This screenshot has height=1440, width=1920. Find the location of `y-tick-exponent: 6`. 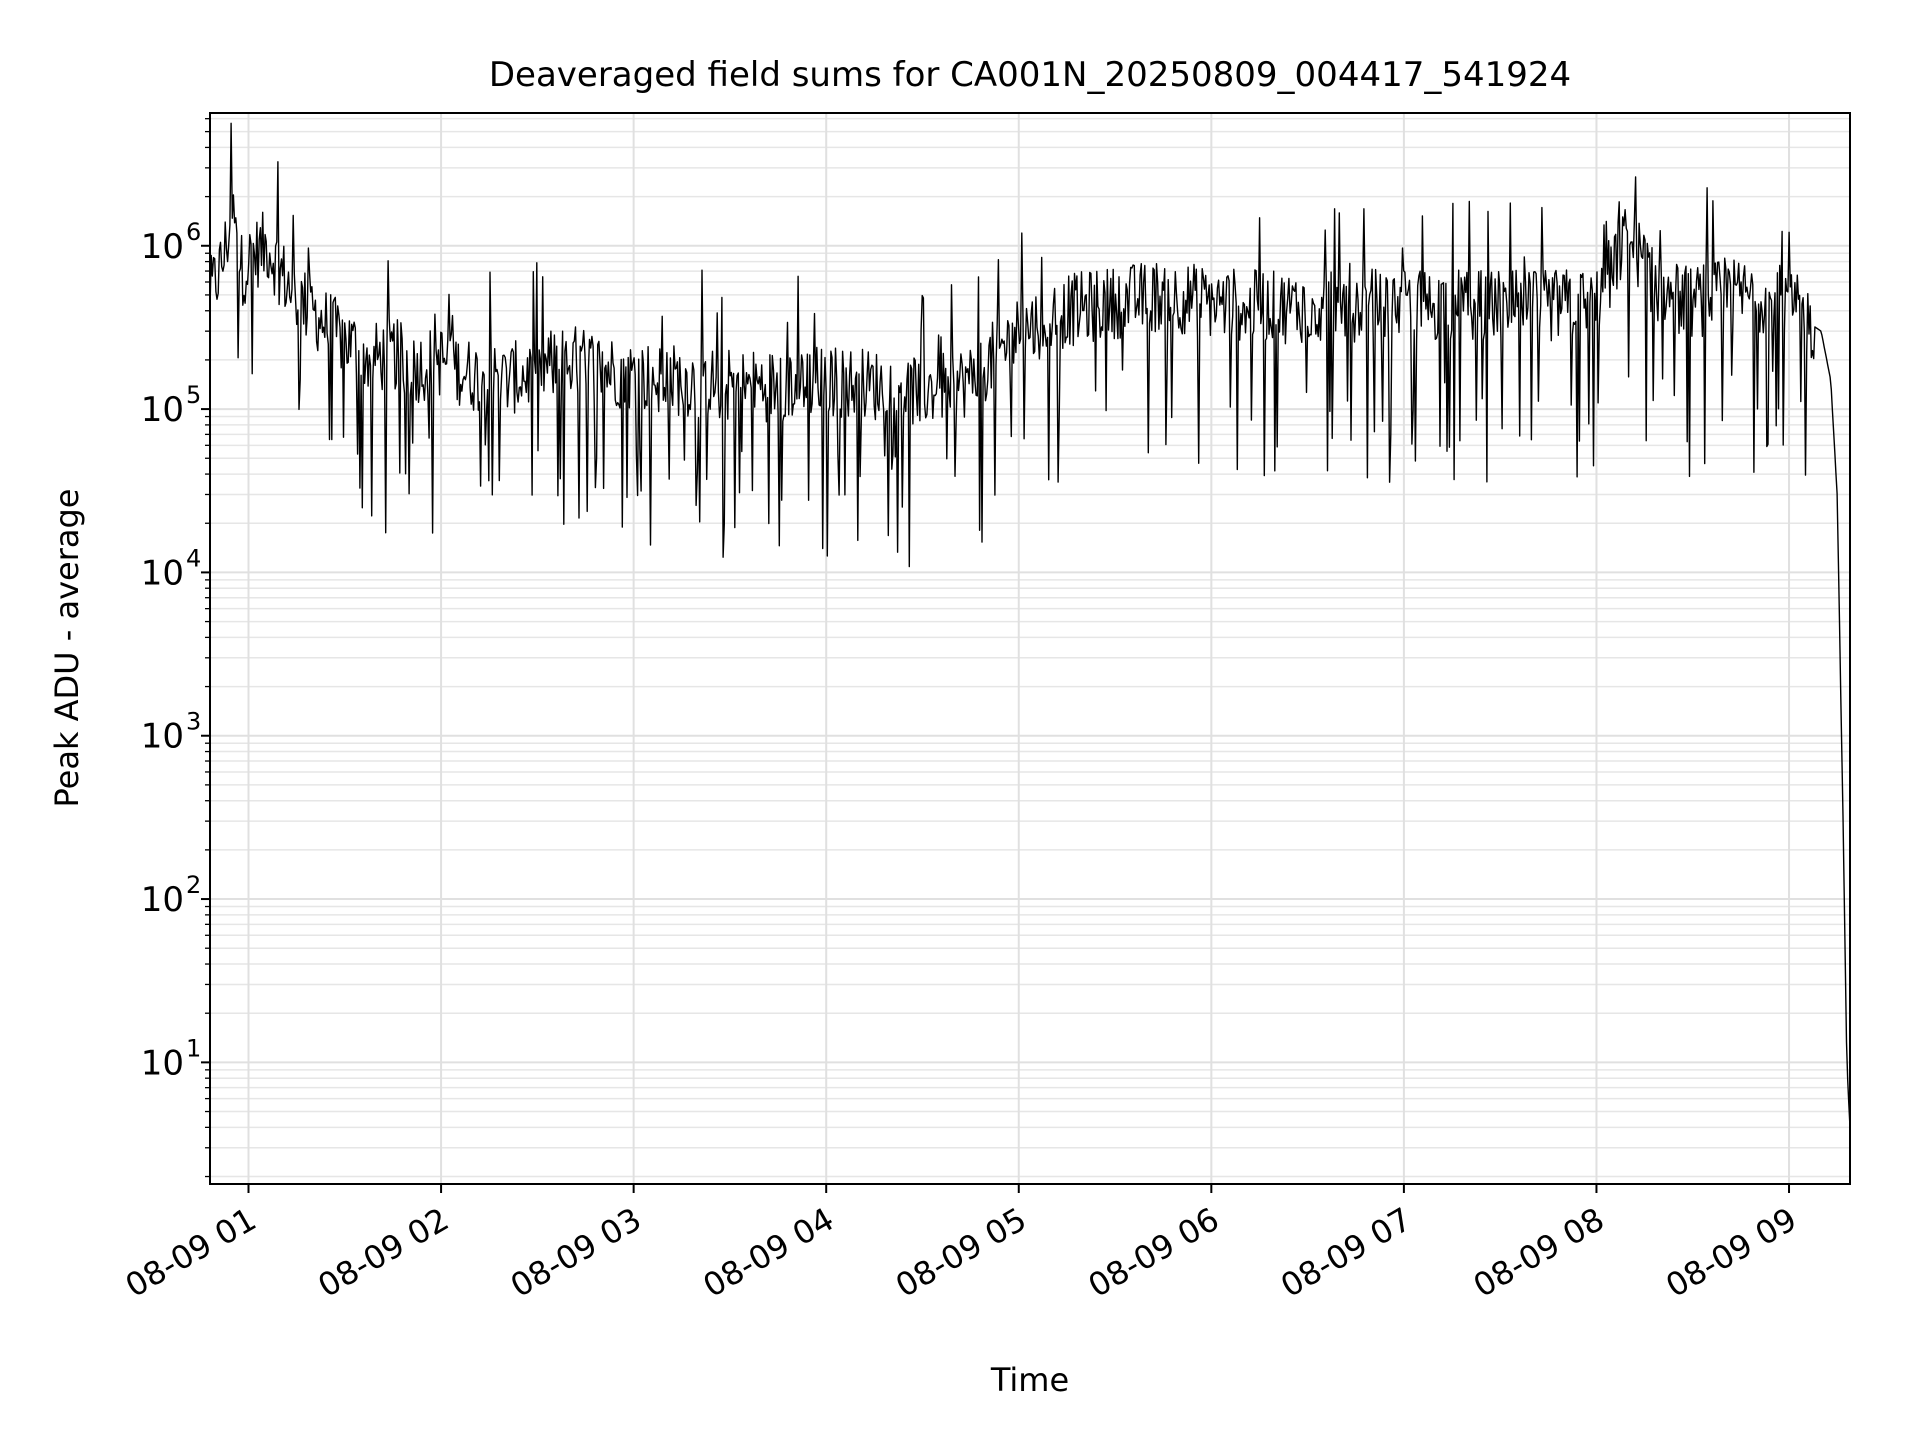

y-tick-exponent: 6 is located at coordinates (193, 232).